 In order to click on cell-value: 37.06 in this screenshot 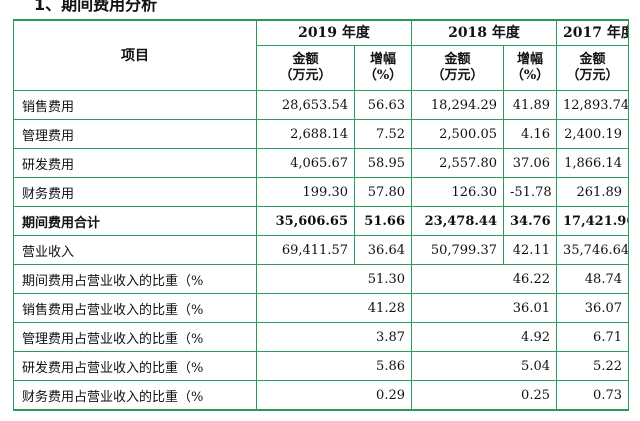, I will do `click(530, 163)`.